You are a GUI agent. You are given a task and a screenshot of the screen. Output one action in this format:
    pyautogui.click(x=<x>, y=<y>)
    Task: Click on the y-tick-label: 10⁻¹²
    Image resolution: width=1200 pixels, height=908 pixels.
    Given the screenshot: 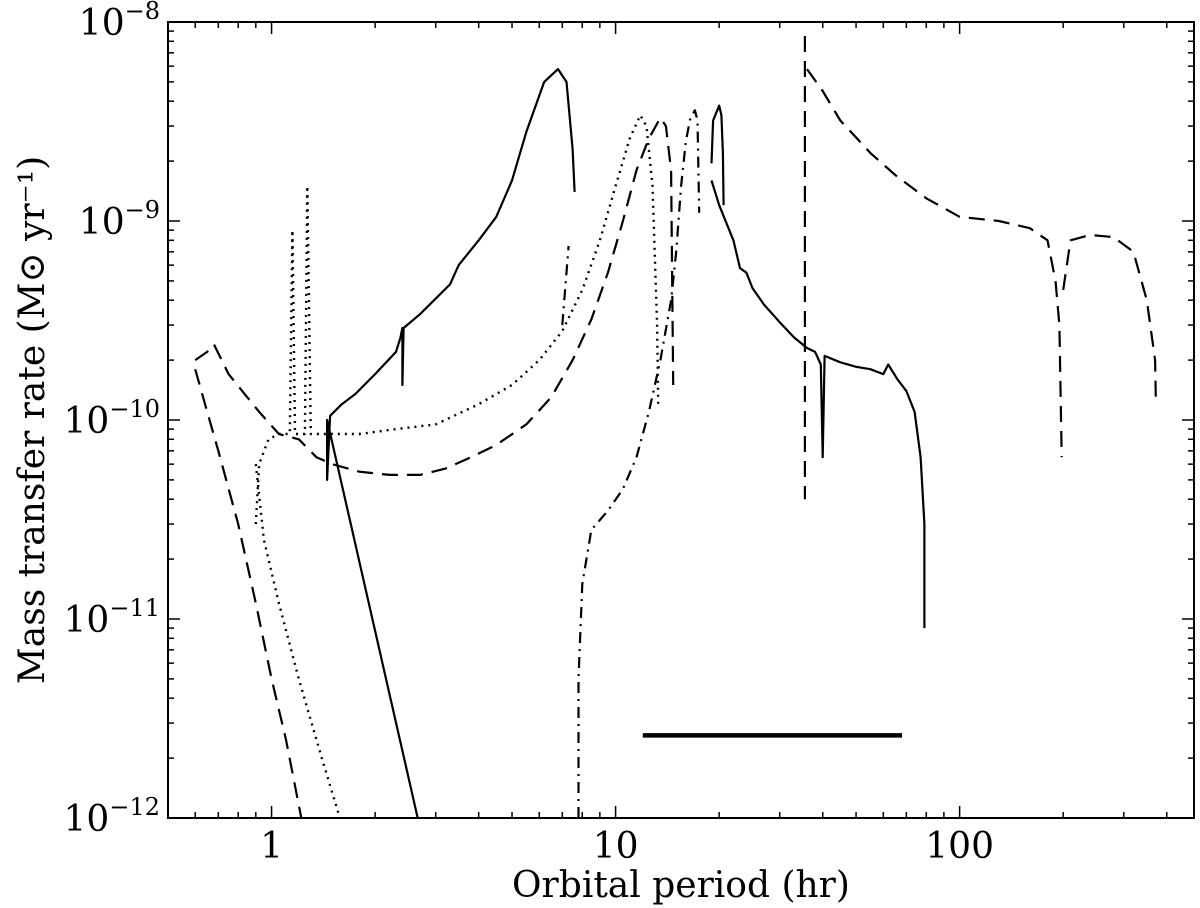 What is the action you would take?
    pyautogui.click(x=112, y=816)
    